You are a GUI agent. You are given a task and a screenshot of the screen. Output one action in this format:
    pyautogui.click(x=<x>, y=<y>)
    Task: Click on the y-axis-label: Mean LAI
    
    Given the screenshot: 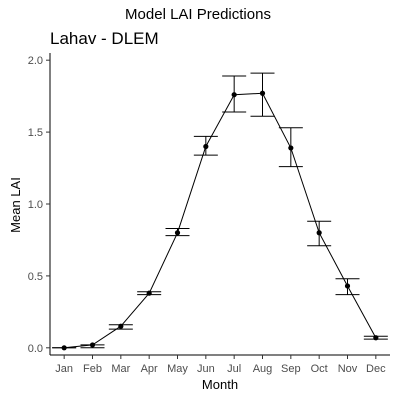 What is the action you would take?
    pyautogui.click(x=15, y=205)
    